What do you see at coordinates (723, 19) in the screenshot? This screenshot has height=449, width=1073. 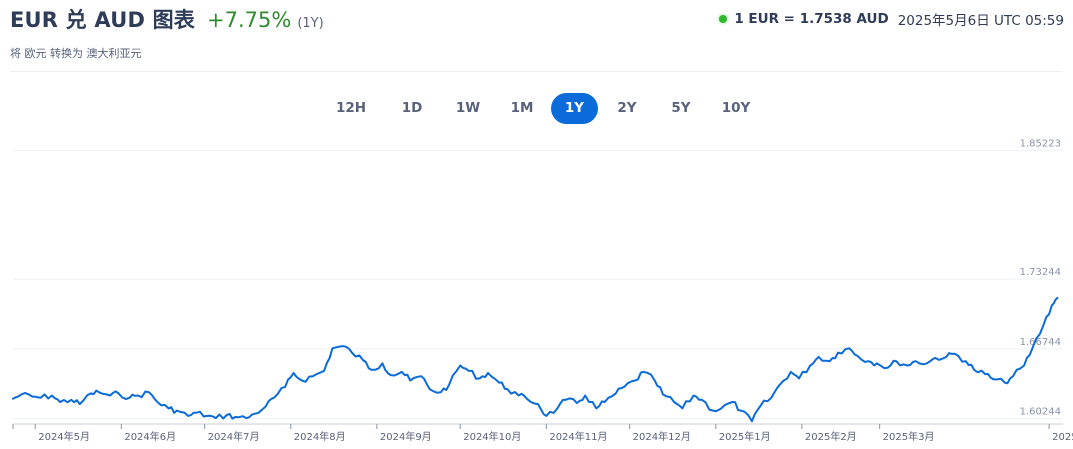 I see `live-dot-icon` at bounding box center [723, 19].